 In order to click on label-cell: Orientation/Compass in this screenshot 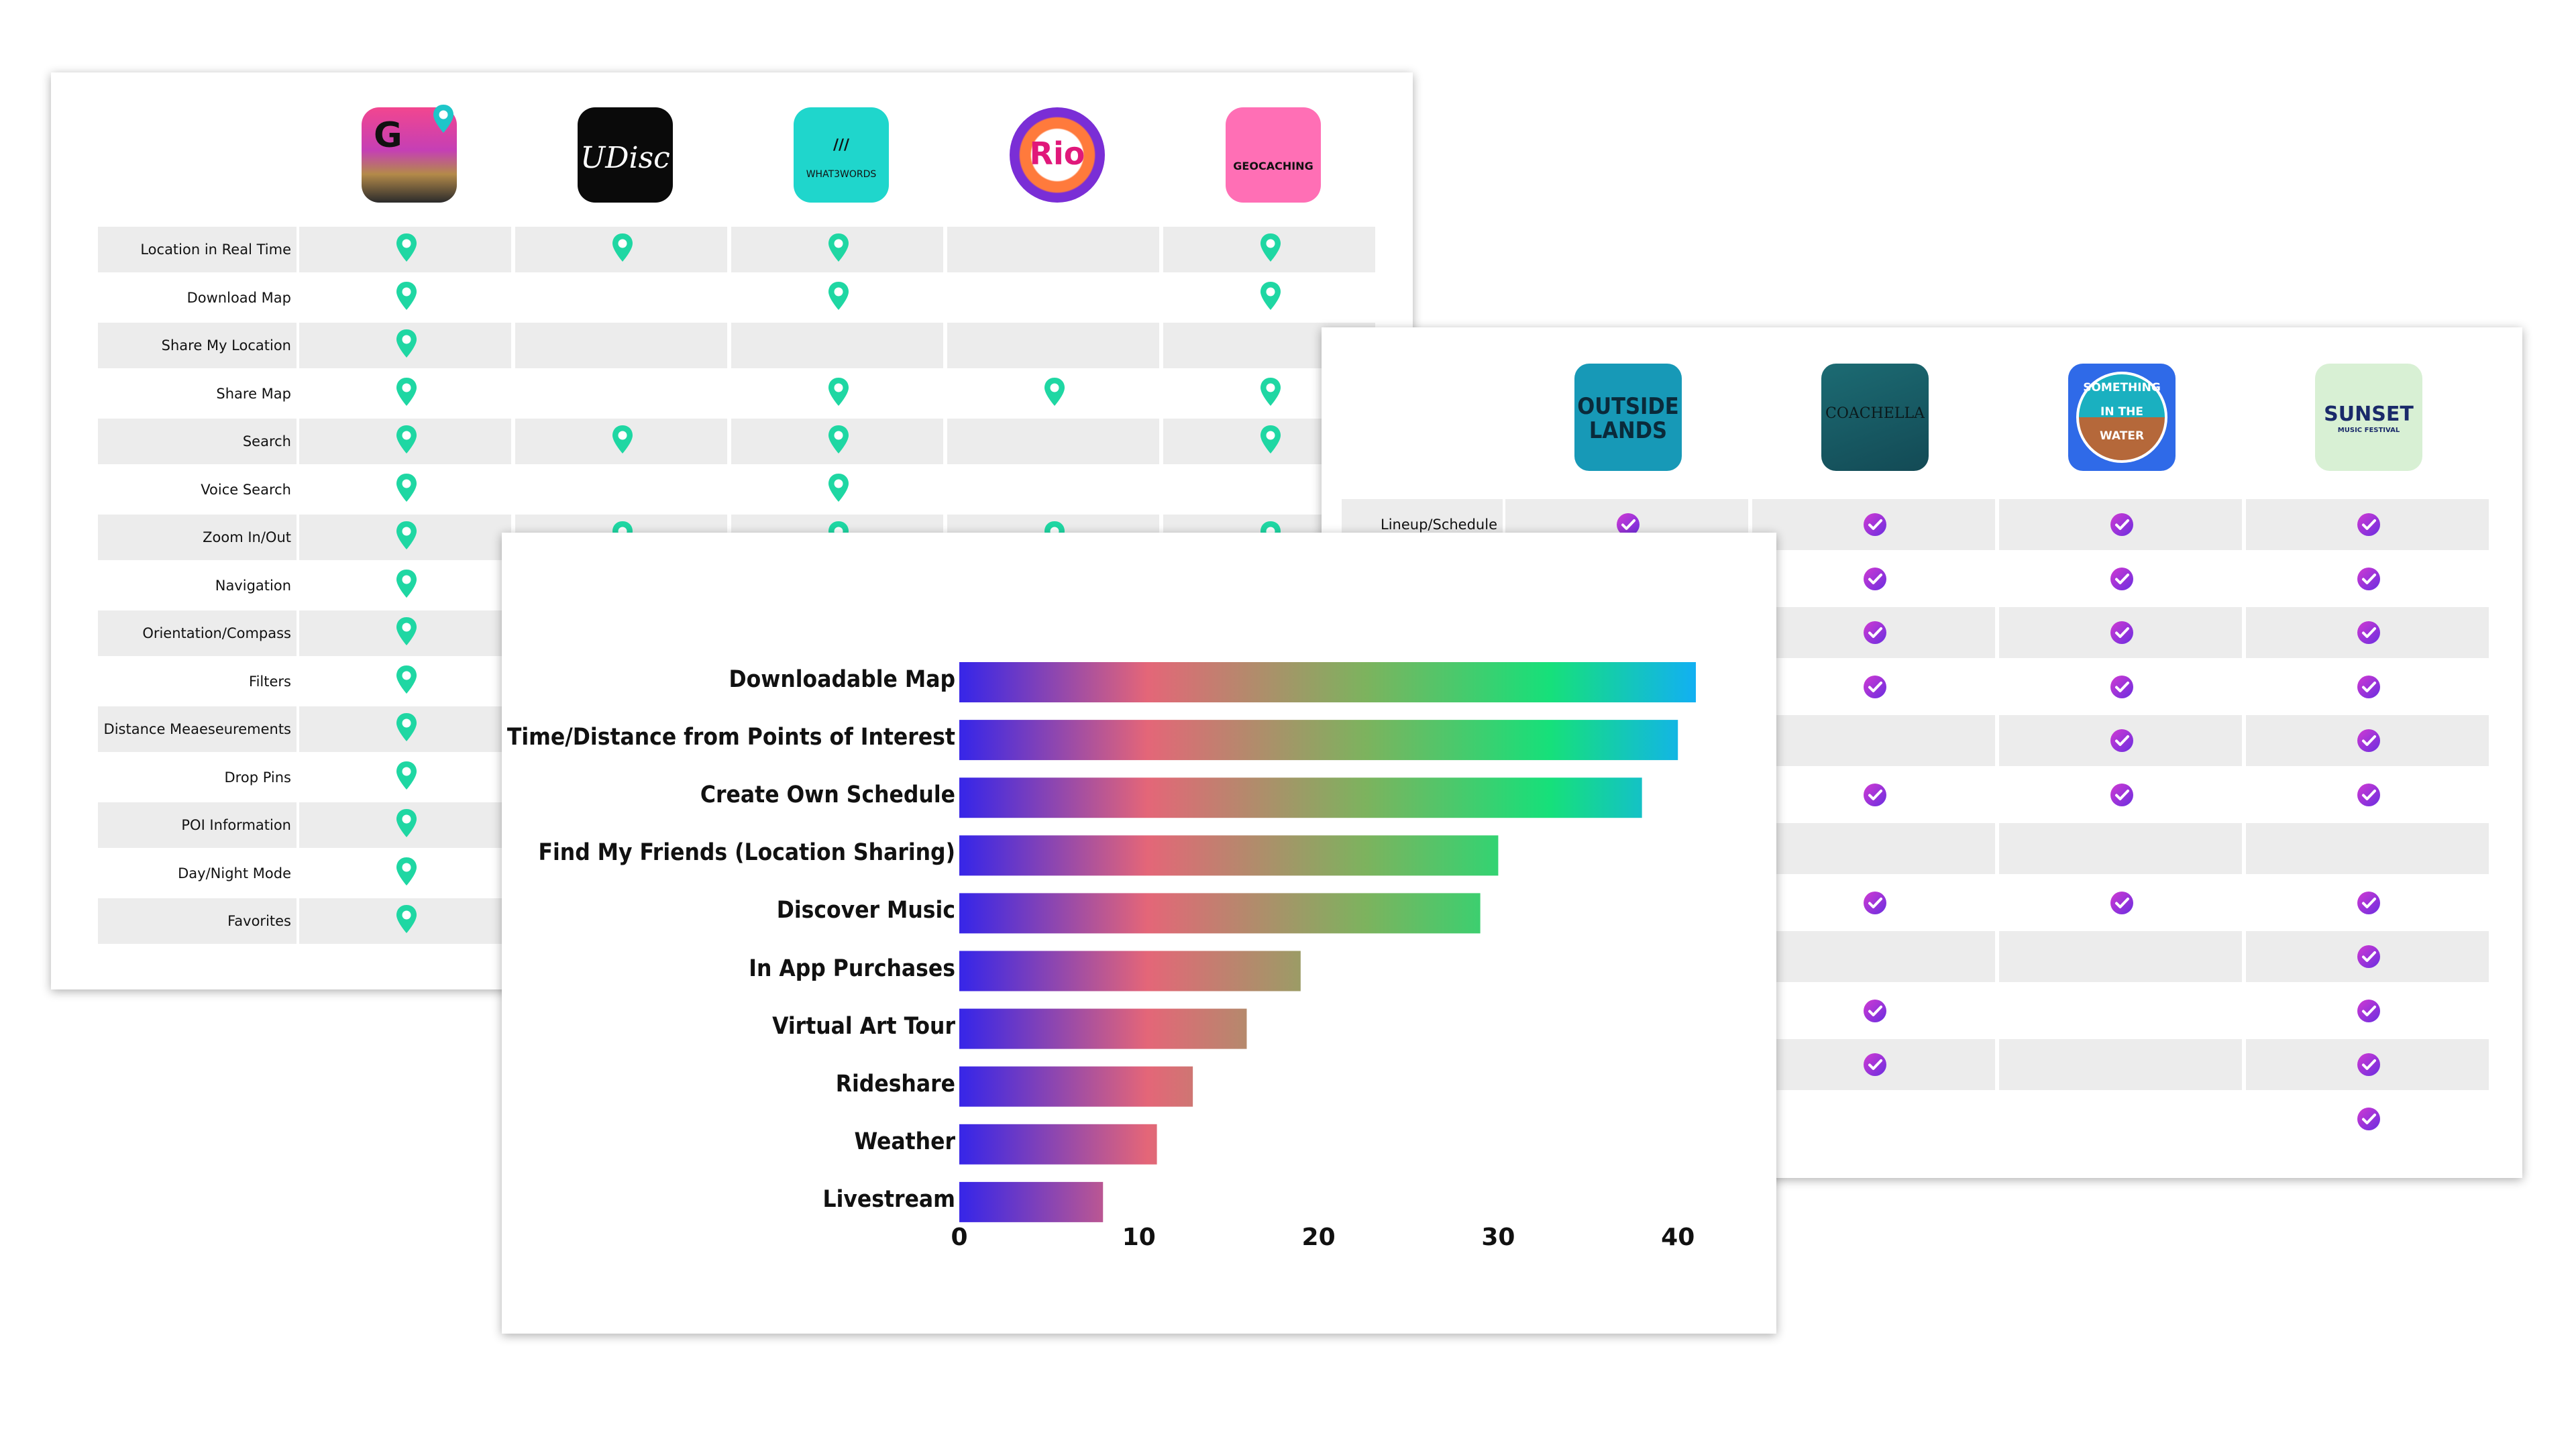, I will do `click(197, 633)`.